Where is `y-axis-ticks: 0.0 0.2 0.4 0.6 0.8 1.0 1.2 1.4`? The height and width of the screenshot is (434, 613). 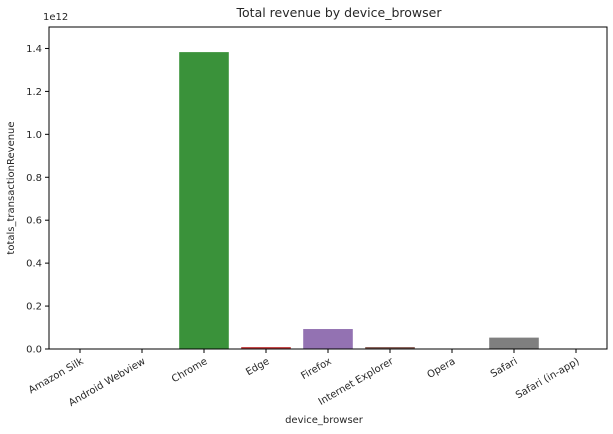
y-axis-ticks: 0.0 0.2 0.4 0.6 0.8 1.0 1.2 1.4 is located at coordinates (37, 200).